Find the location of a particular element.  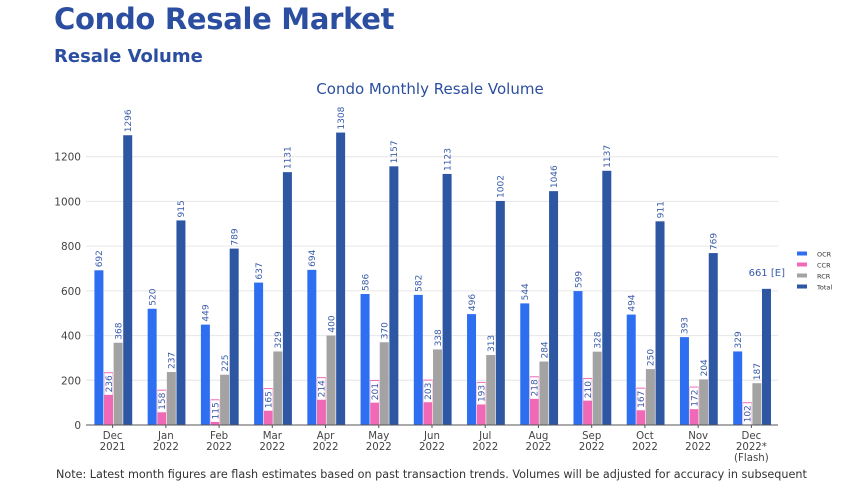

x-tick-label: Oct is located at coordinates (645, 436).